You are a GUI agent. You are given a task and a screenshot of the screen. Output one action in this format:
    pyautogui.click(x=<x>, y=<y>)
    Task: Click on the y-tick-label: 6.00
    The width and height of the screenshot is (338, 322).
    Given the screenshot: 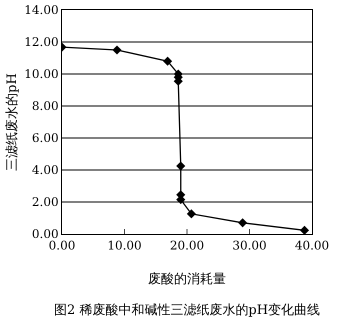 What is the action you would take?
    pyautogui.click(x=45, y=138)
    